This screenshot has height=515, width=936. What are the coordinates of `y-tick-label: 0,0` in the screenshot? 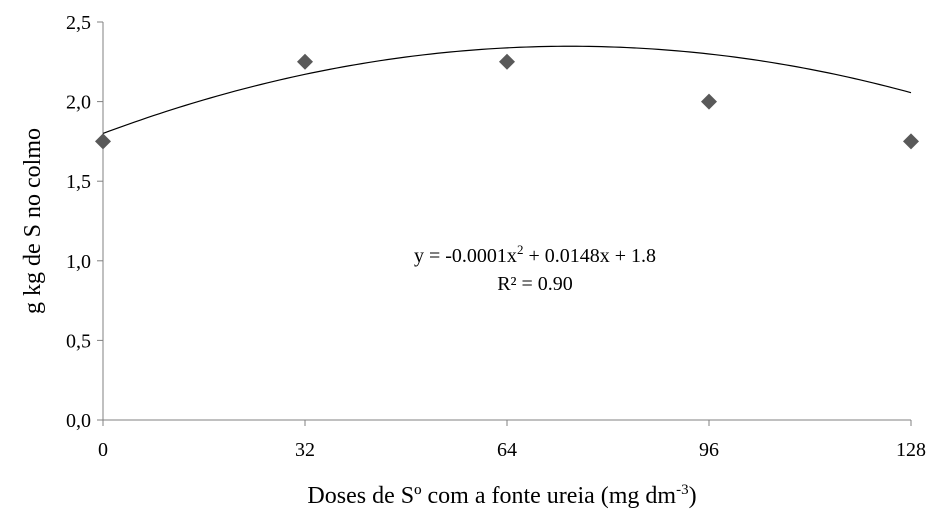 It's located at (78, 421).